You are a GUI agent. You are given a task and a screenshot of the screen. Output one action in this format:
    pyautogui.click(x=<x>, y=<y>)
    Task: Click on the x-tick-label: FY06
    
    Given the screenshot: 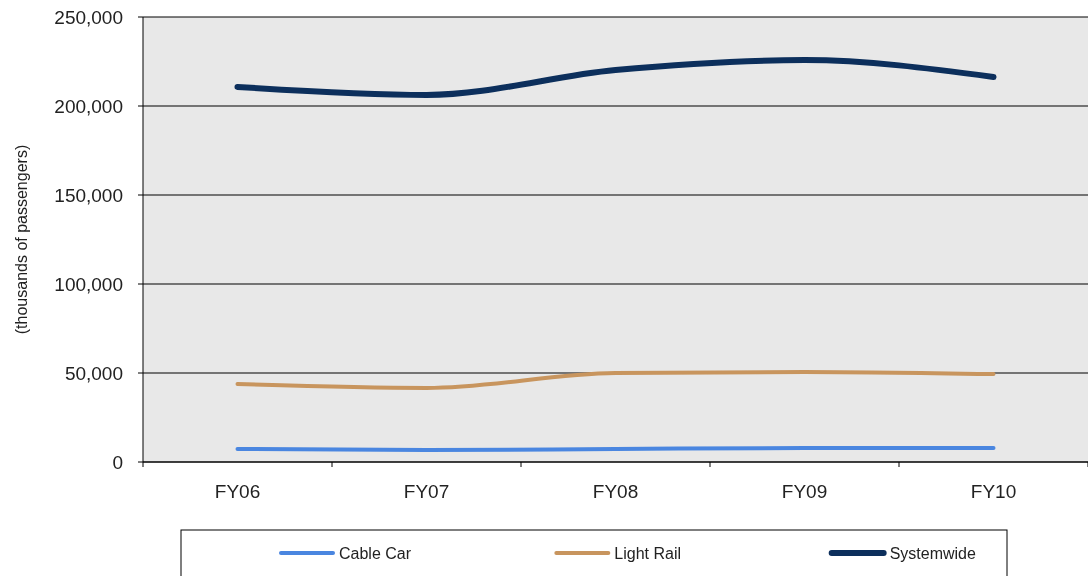 What is the action you would take?
    pyautogui.click(x=237, y=491)
    